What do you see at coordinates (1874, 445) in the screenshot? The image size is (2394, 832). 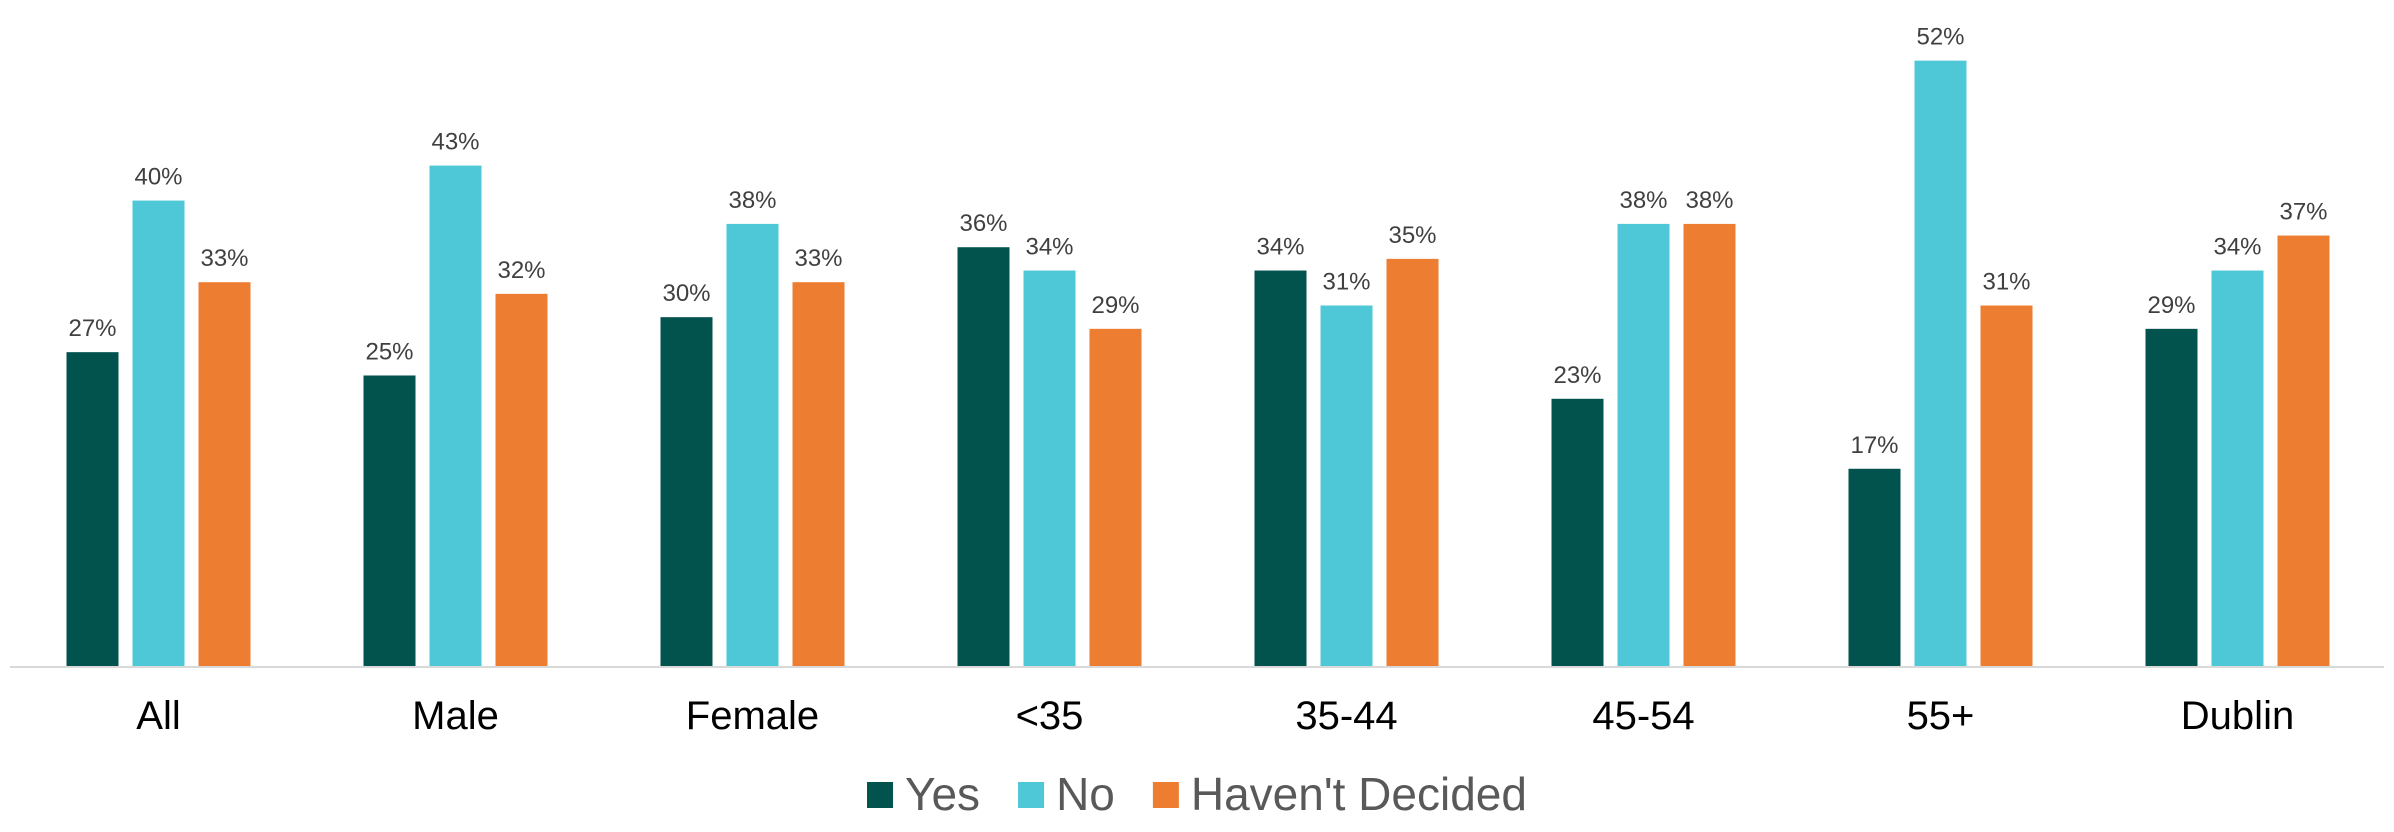 I see `data-label-yes-55: 17%` at bounding box center [1874, 445].